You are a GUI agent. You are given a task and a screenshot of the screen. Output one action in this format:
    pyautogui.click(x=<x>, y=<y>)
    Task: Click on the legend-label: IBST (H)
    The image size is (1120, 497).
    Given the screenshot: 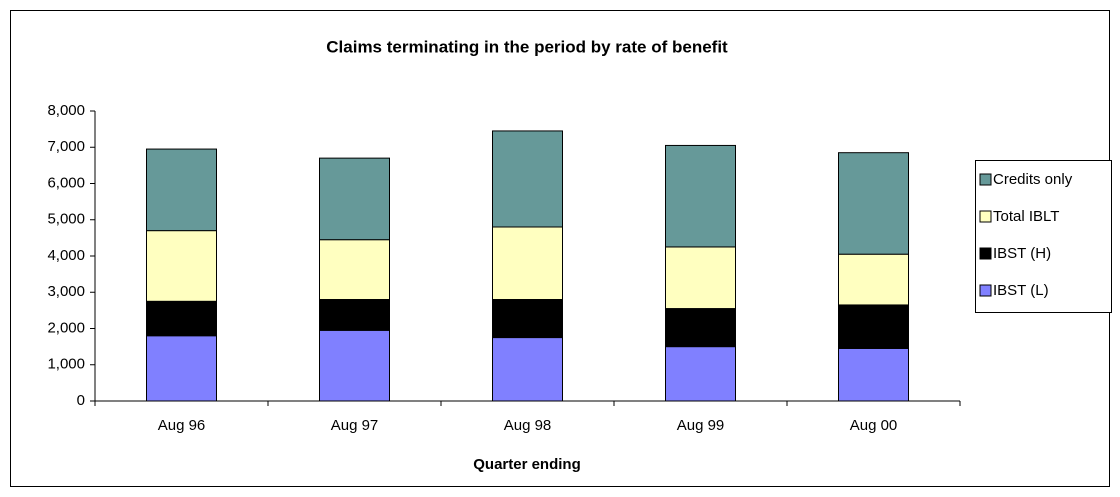 What is the action you would take?
    pyautogui.click(x=1022, y=253)
    